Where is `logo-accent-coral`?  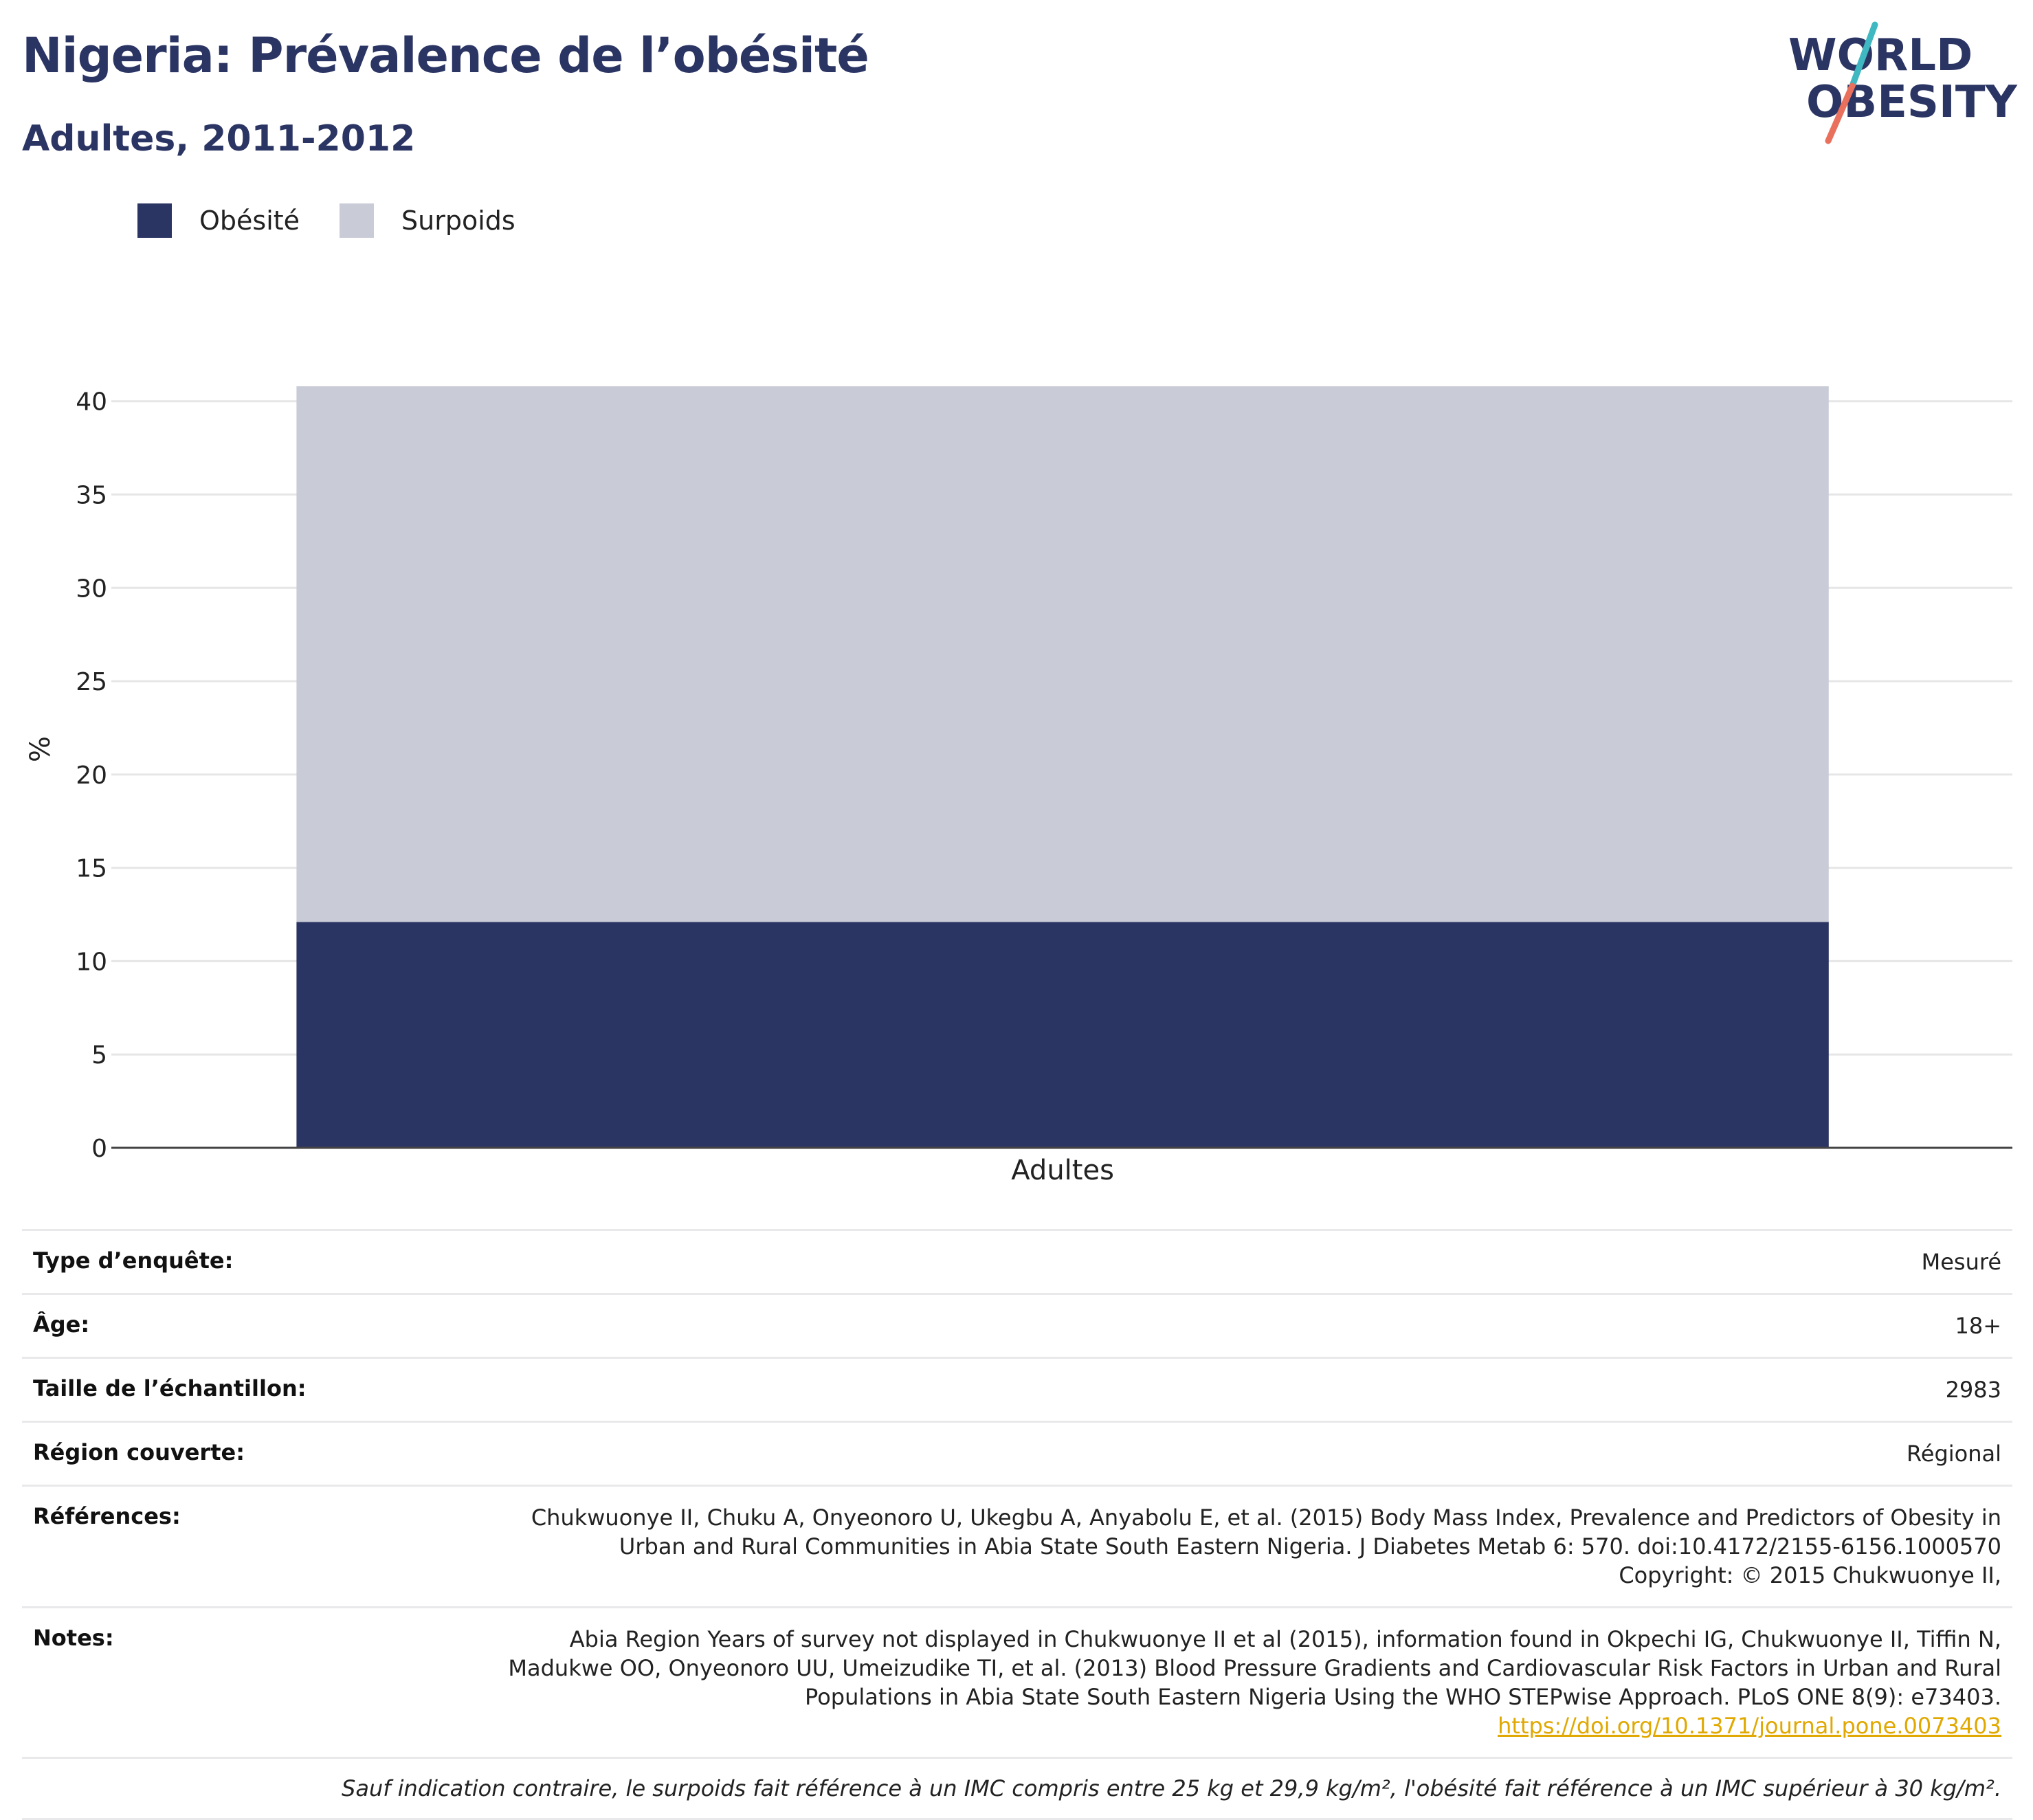 logo-accent-coral is located at coordinates (1840, 113).